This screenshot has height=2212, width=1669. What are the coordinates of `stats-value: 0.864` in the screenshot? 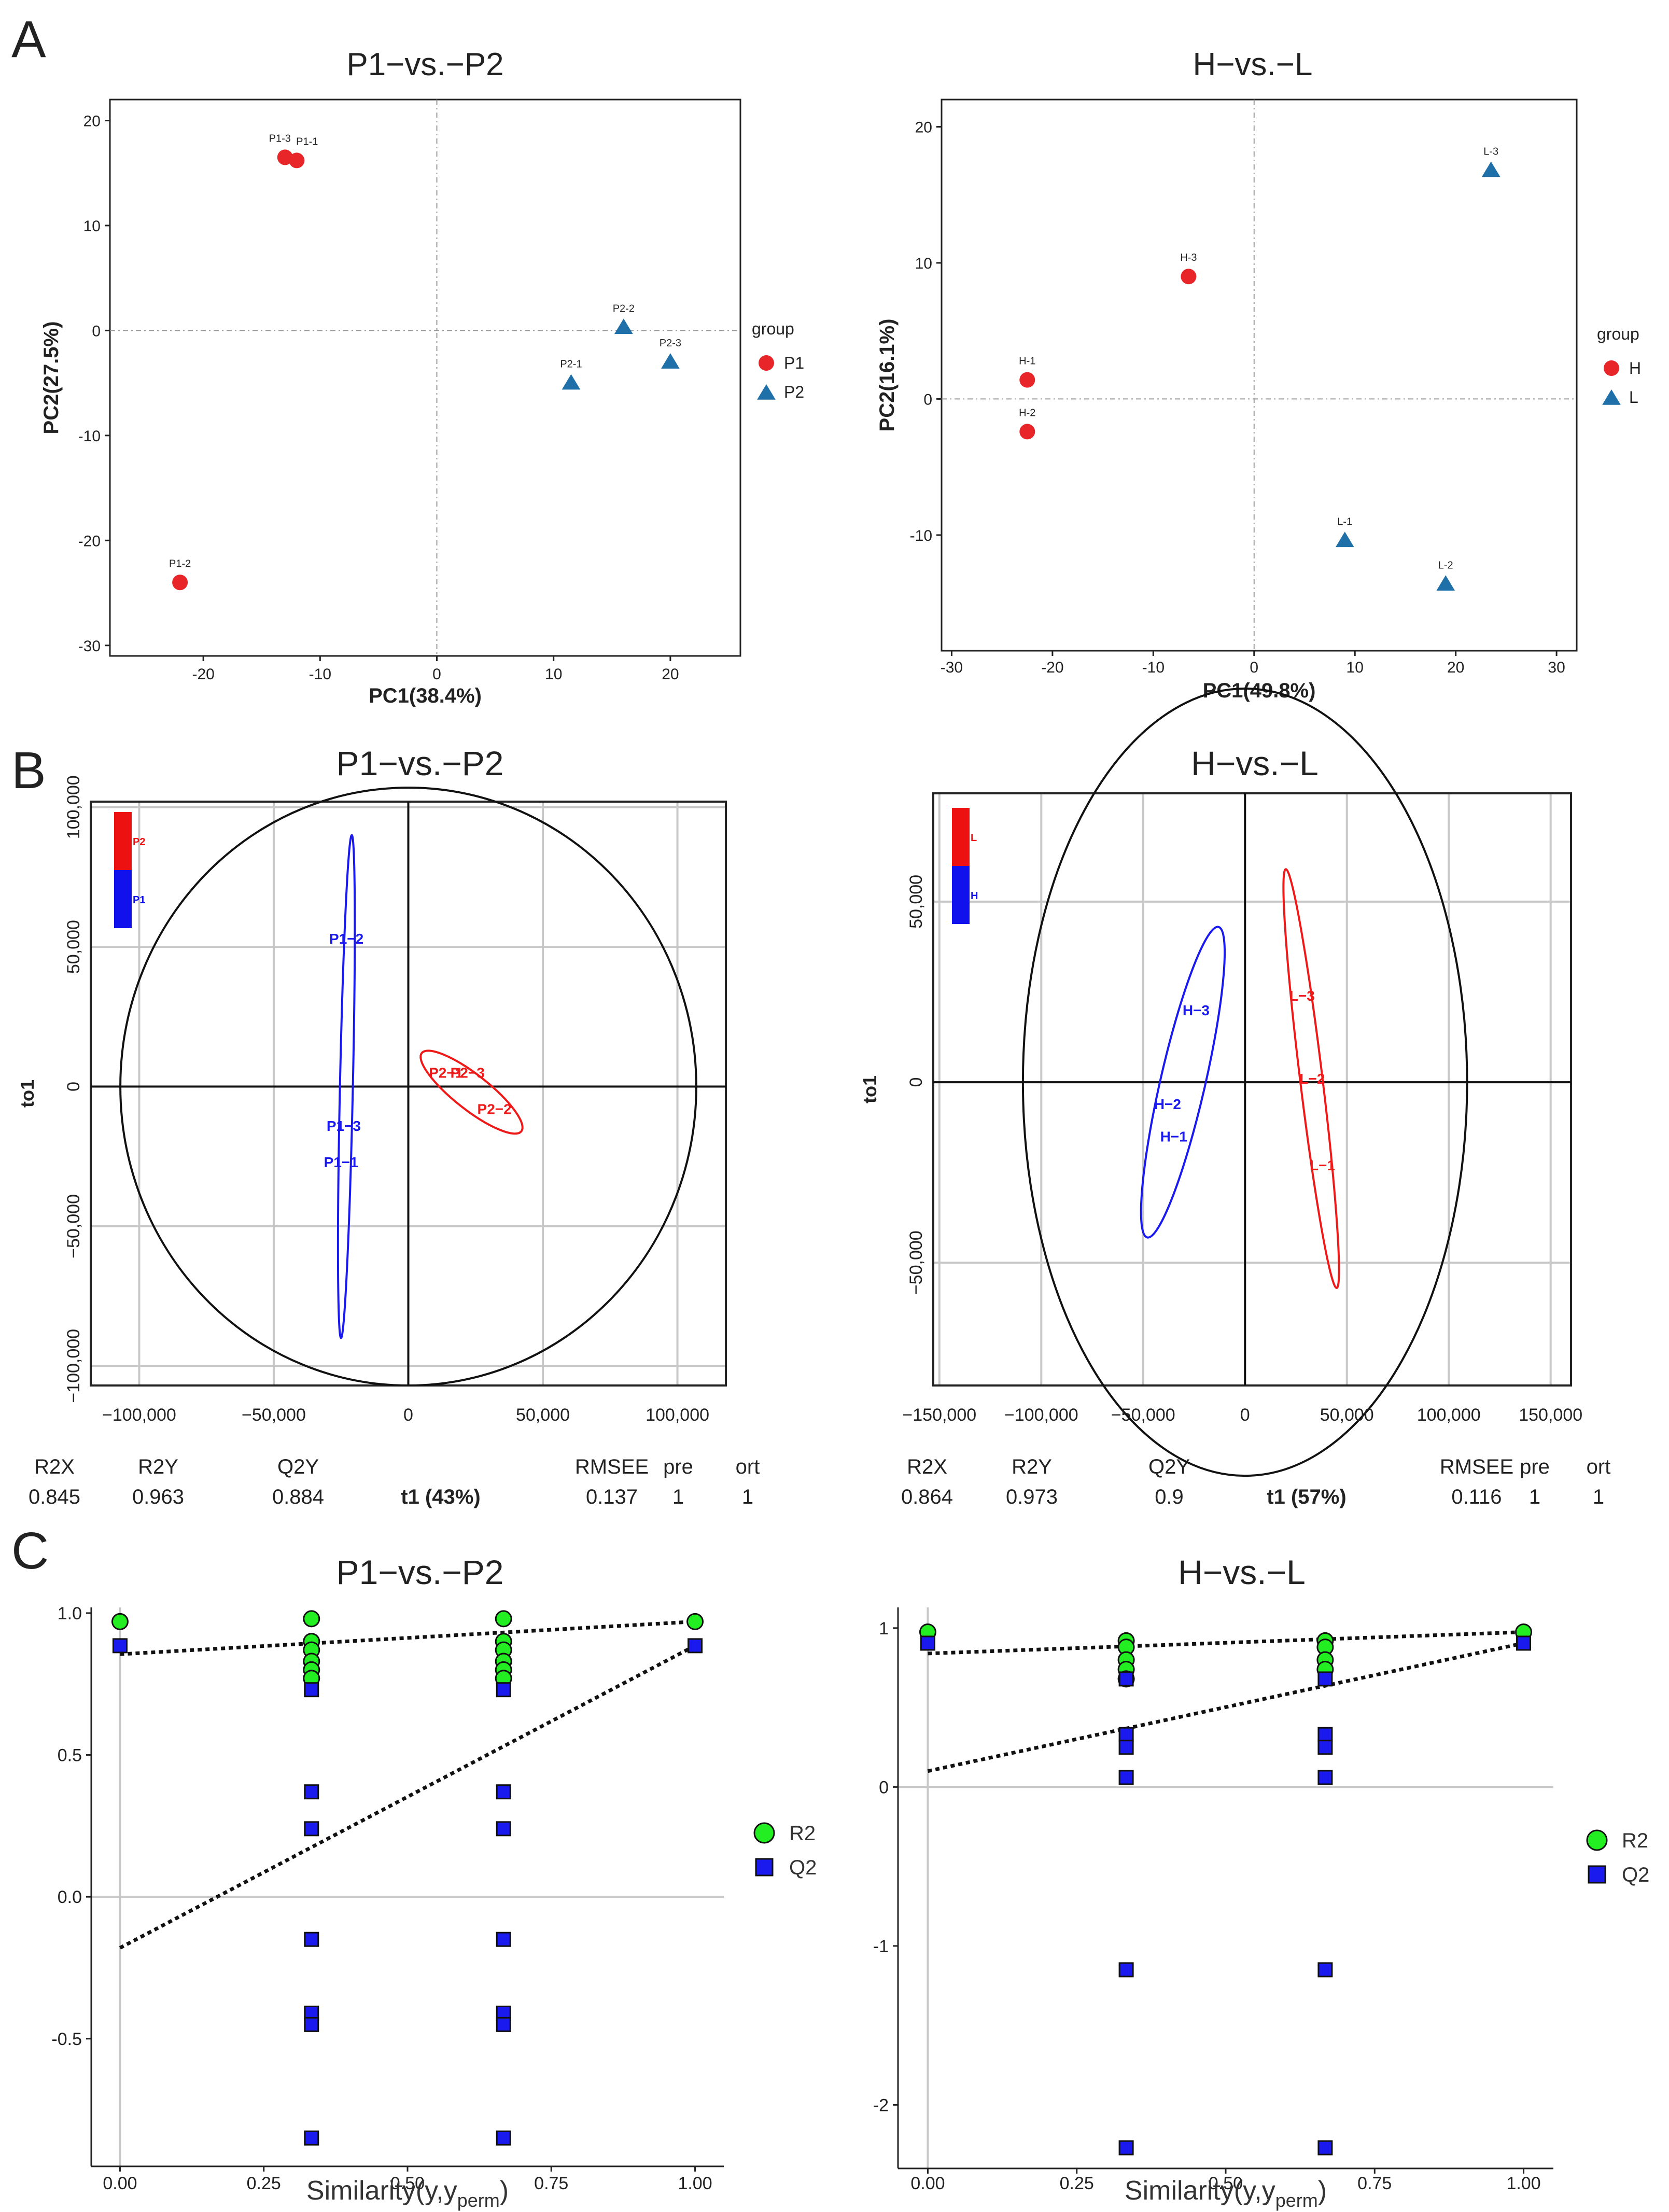 It's located at (927, 1497).